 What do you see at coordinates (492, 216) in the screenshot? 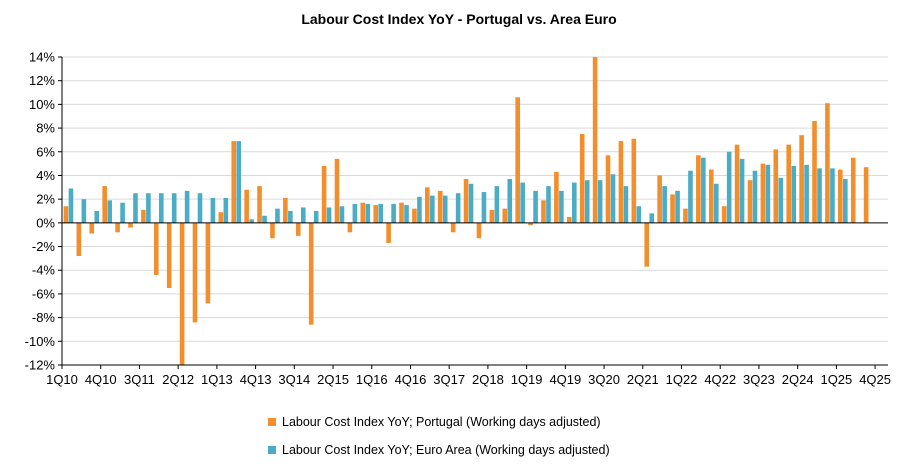
I see `bar-portugal-2q18` at bounding box center [492, 216].